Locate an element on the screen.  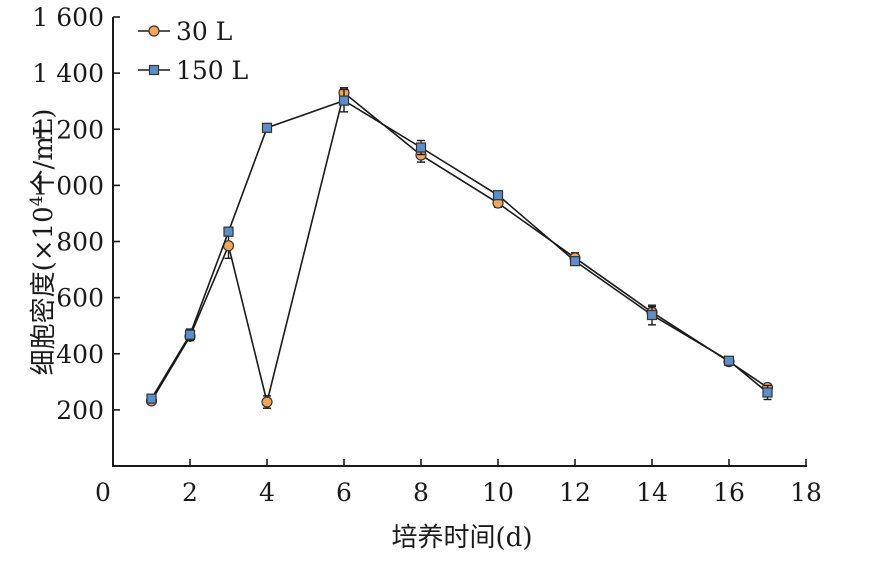
x-tick-label: 2 is located at coordinates (190, 492).